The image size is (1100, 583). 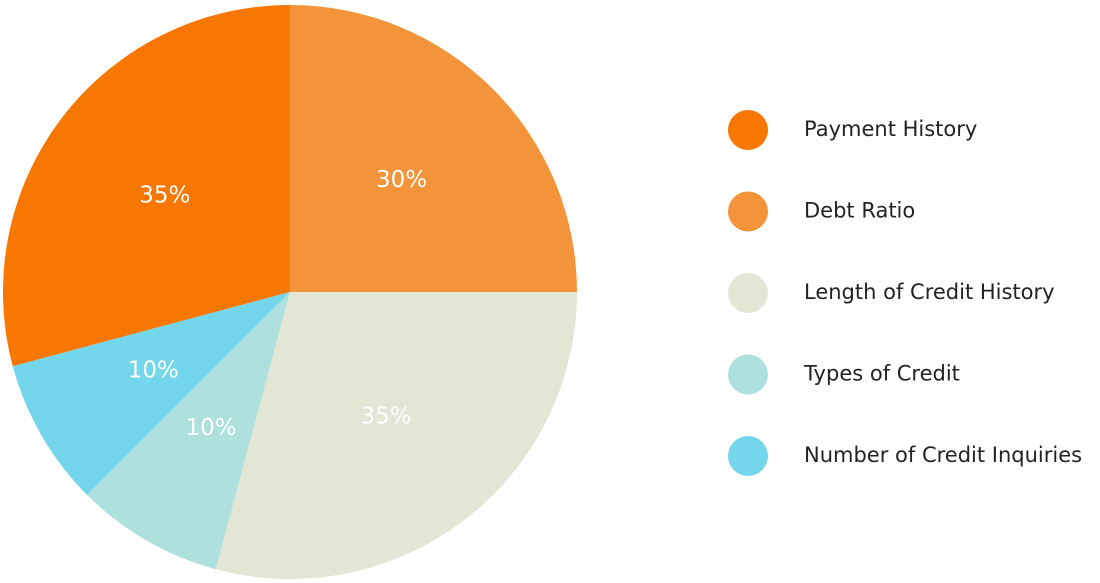 What do you see at coordinates (943, 455) in the screenshot?
I see `legend-label: Number of Credit Inquiries` at bounding box center [943, 455].